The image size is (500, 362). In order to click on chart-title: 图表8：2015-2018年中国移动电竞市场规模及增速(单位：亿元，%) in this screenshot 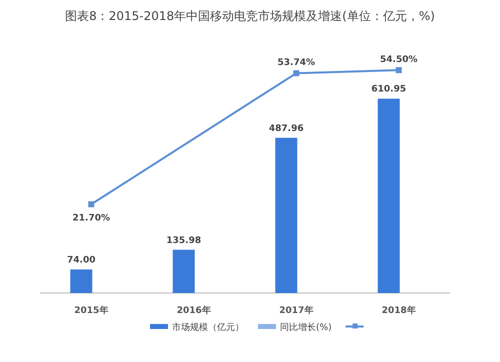, I will do `click(250, 16)`.